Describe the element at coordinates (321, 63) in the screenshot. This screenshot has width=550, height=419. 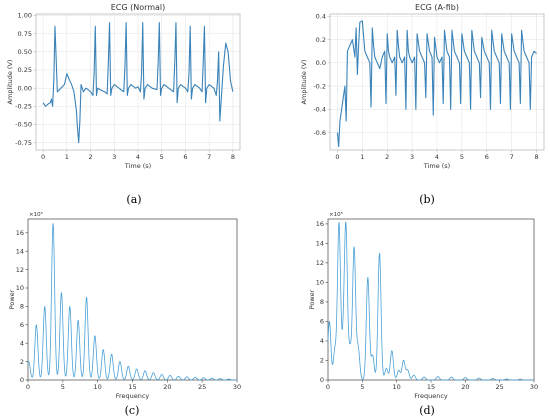
I see `y-tick-label: 0.0` at that location.